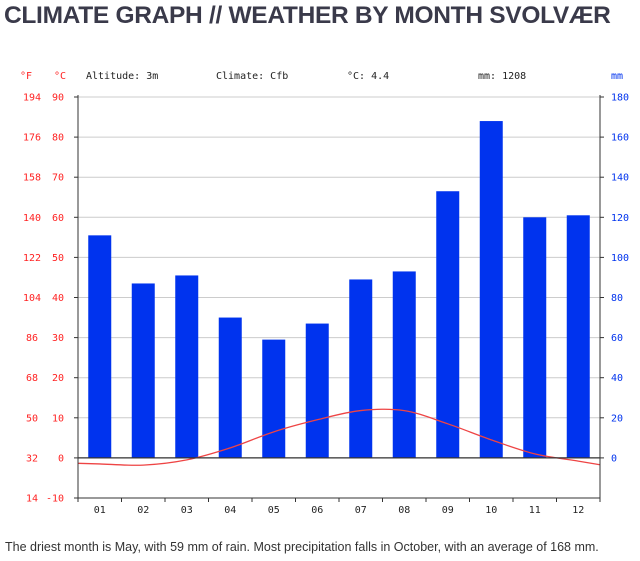 The height and width of the screenshot is (561, 640). What do you see at coordinates (620, 218) in the screenshot?
I see `tick-label-mm: 120` at bounding box center [620, 218].